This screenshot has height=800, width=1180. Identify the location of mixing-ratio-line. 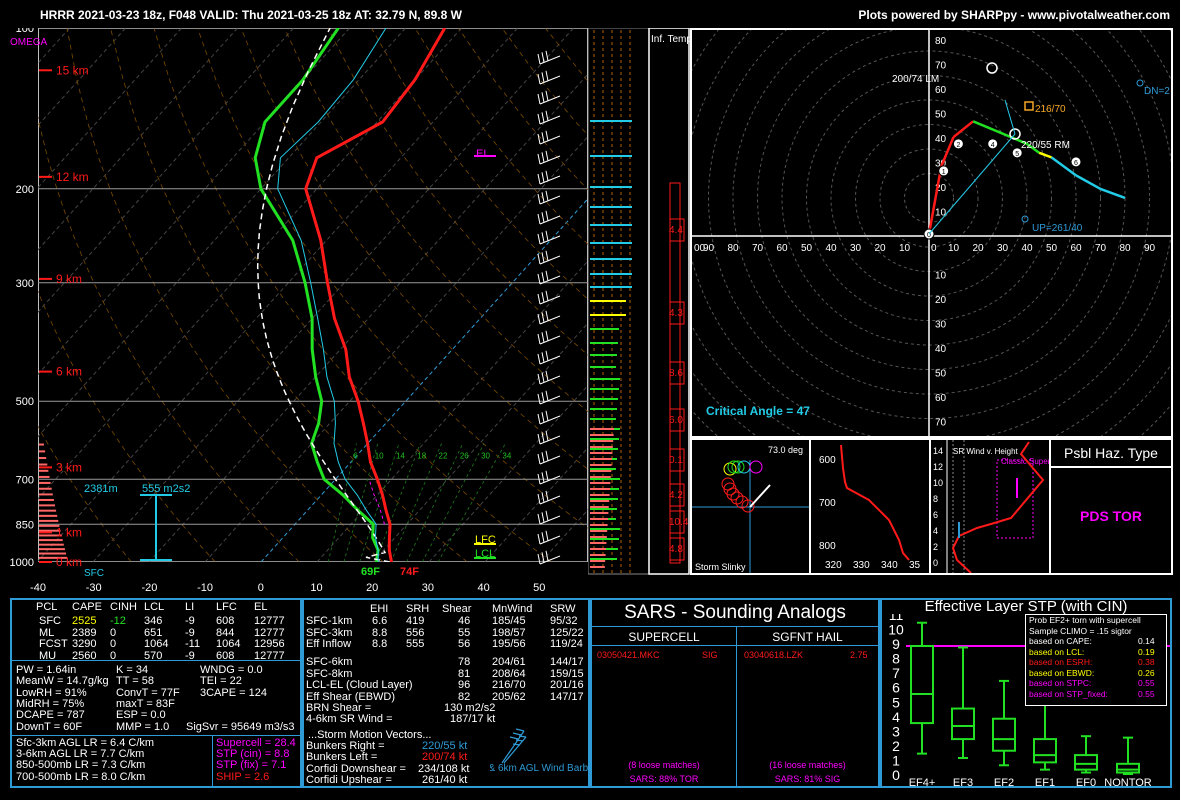
(471, 502).